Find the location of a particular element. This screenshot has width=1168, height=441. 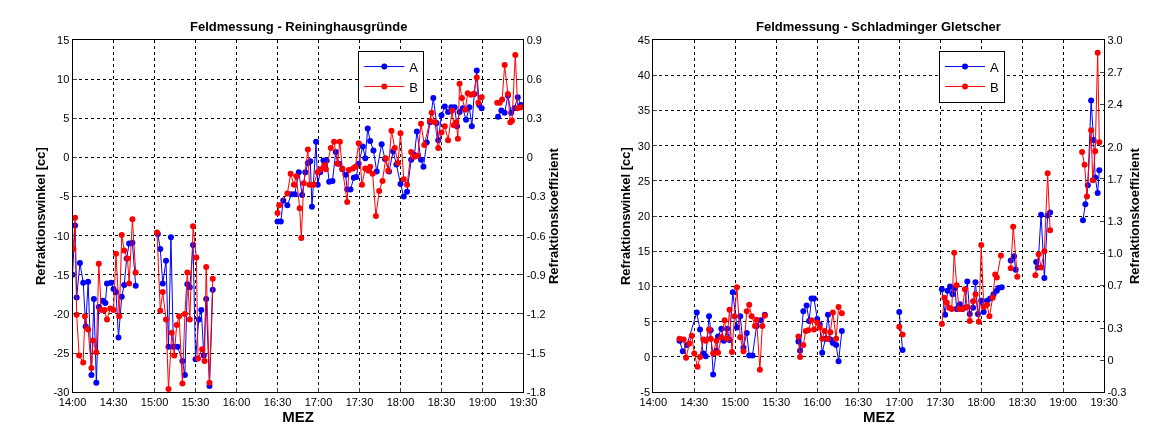

y-tick-label: 40 is located at coordinates (644, 75).